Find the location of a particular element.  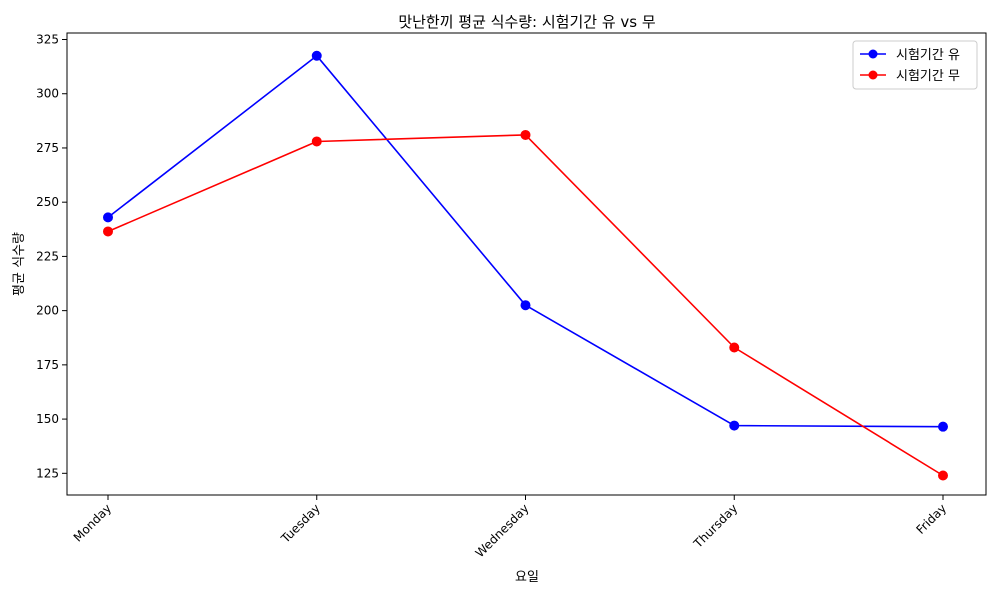

x-axis-label: 요일 is located at coordinates (527, 577).